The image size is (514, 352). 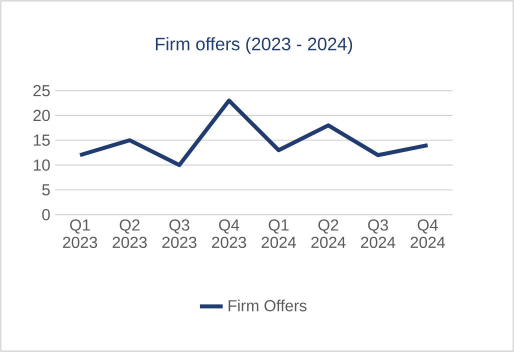 What do you see at coordinates (42, 140) in the screenshot?
I see `y-tick-label: 15` at bounding box center [42, 140].